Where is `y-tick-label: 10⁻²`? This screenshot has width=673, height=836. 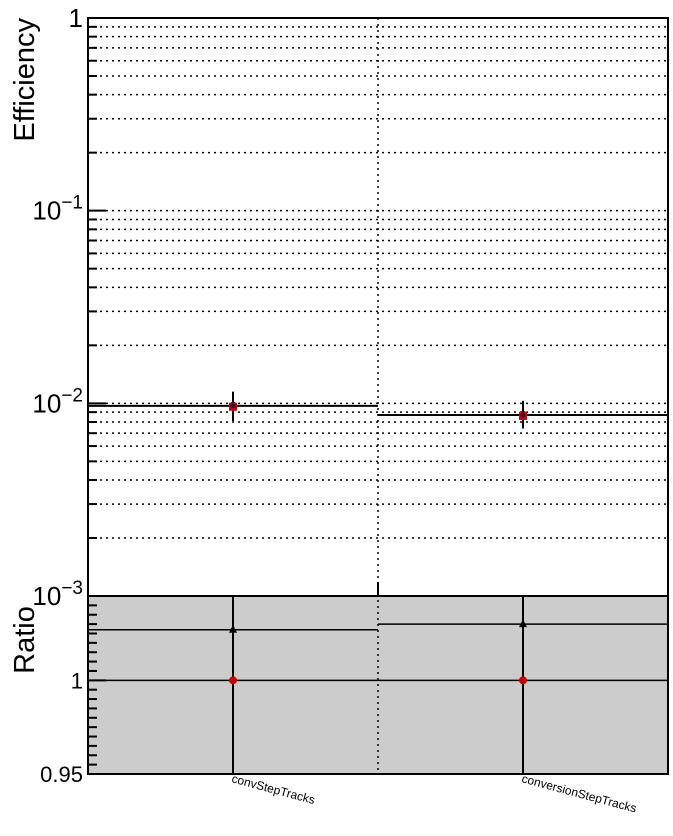 y-tick-label: 10⁻² is located at coordinates (57, 401).